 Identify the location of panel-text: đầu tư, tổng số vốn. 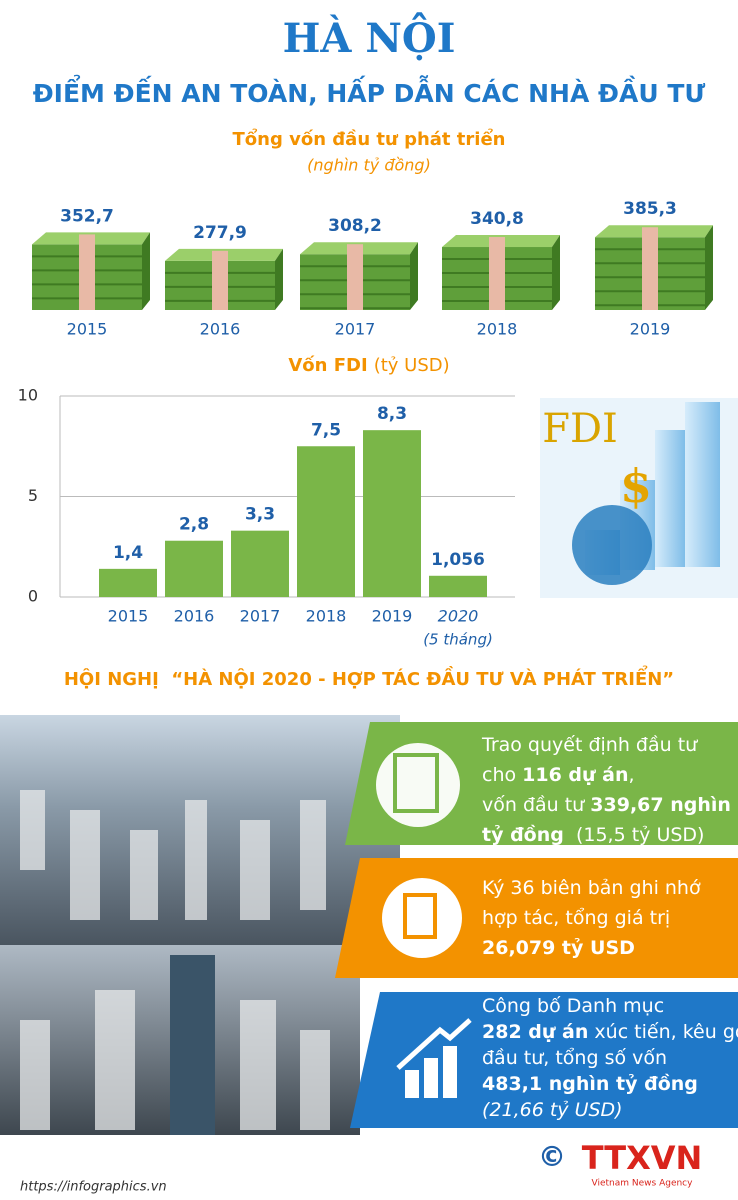
(574, 1058).